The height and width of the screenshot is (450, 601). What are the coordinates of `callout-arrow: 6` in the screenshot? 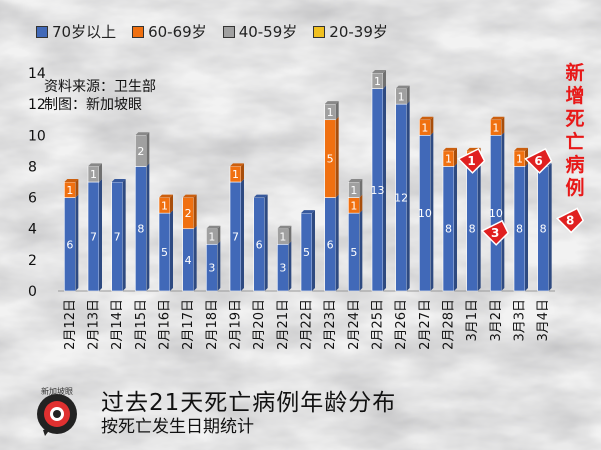 It's located at (538, 160).